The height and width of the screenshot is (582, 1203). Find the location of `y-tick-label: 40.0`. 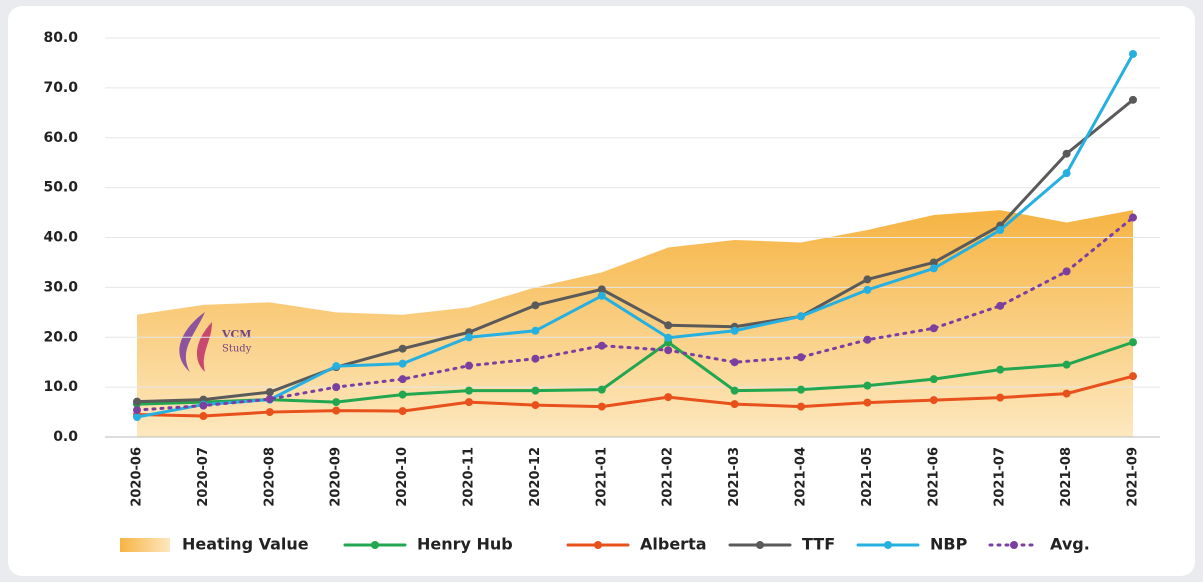

y-tick-label: 40.0 is located at coordinates (60, 238).